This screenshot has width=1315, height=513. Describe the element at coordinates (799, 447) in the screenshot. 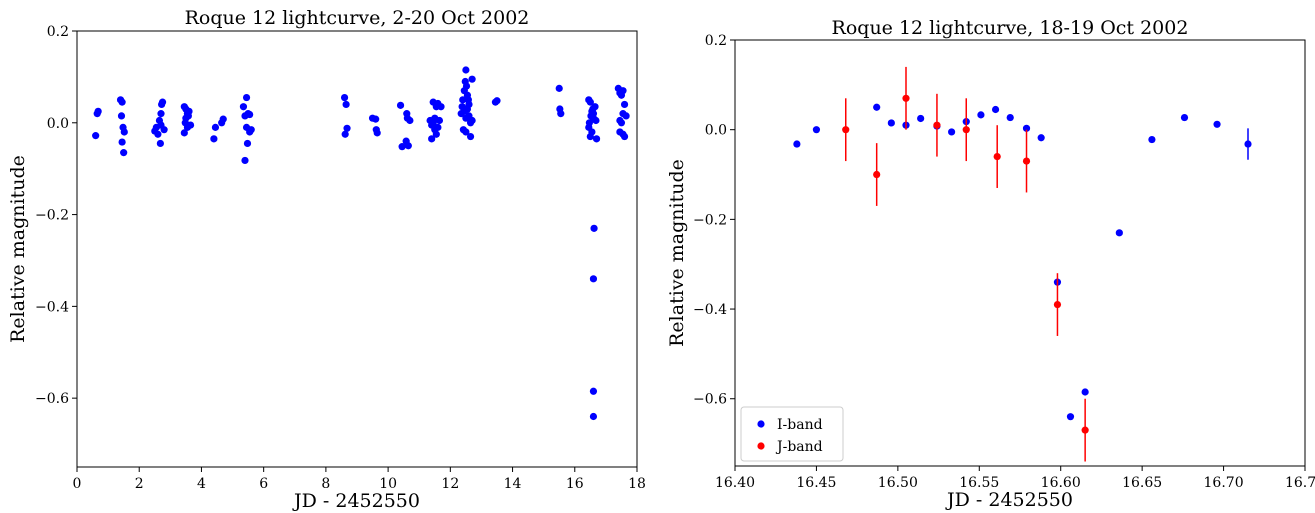

I see `legend-label-j-band: J-band` at that location.